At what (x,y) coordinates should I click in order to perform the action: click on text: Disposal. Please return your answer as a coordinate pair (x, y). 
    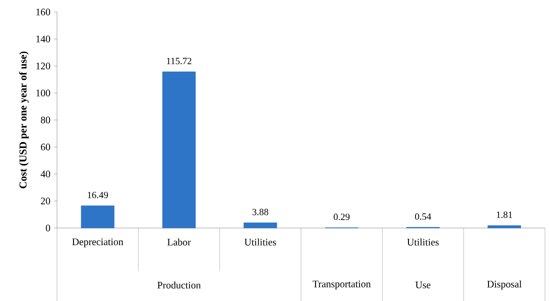
    Looking at the image, I should click on (504, 285).